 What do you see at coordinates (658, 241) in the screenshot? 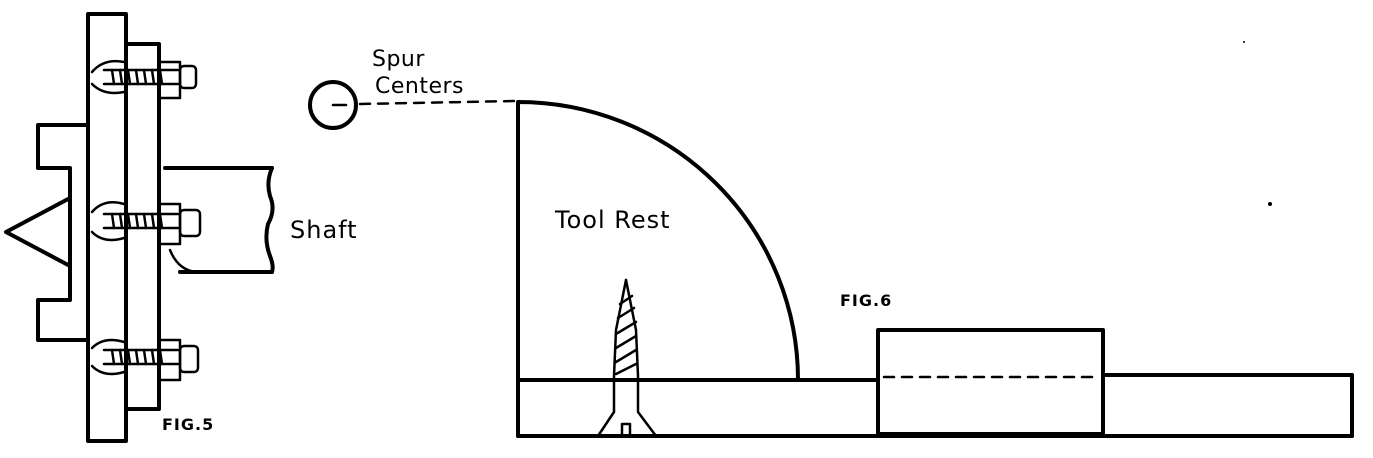
I see `tool-rest-quadrant` at bounding box center [658, 241].